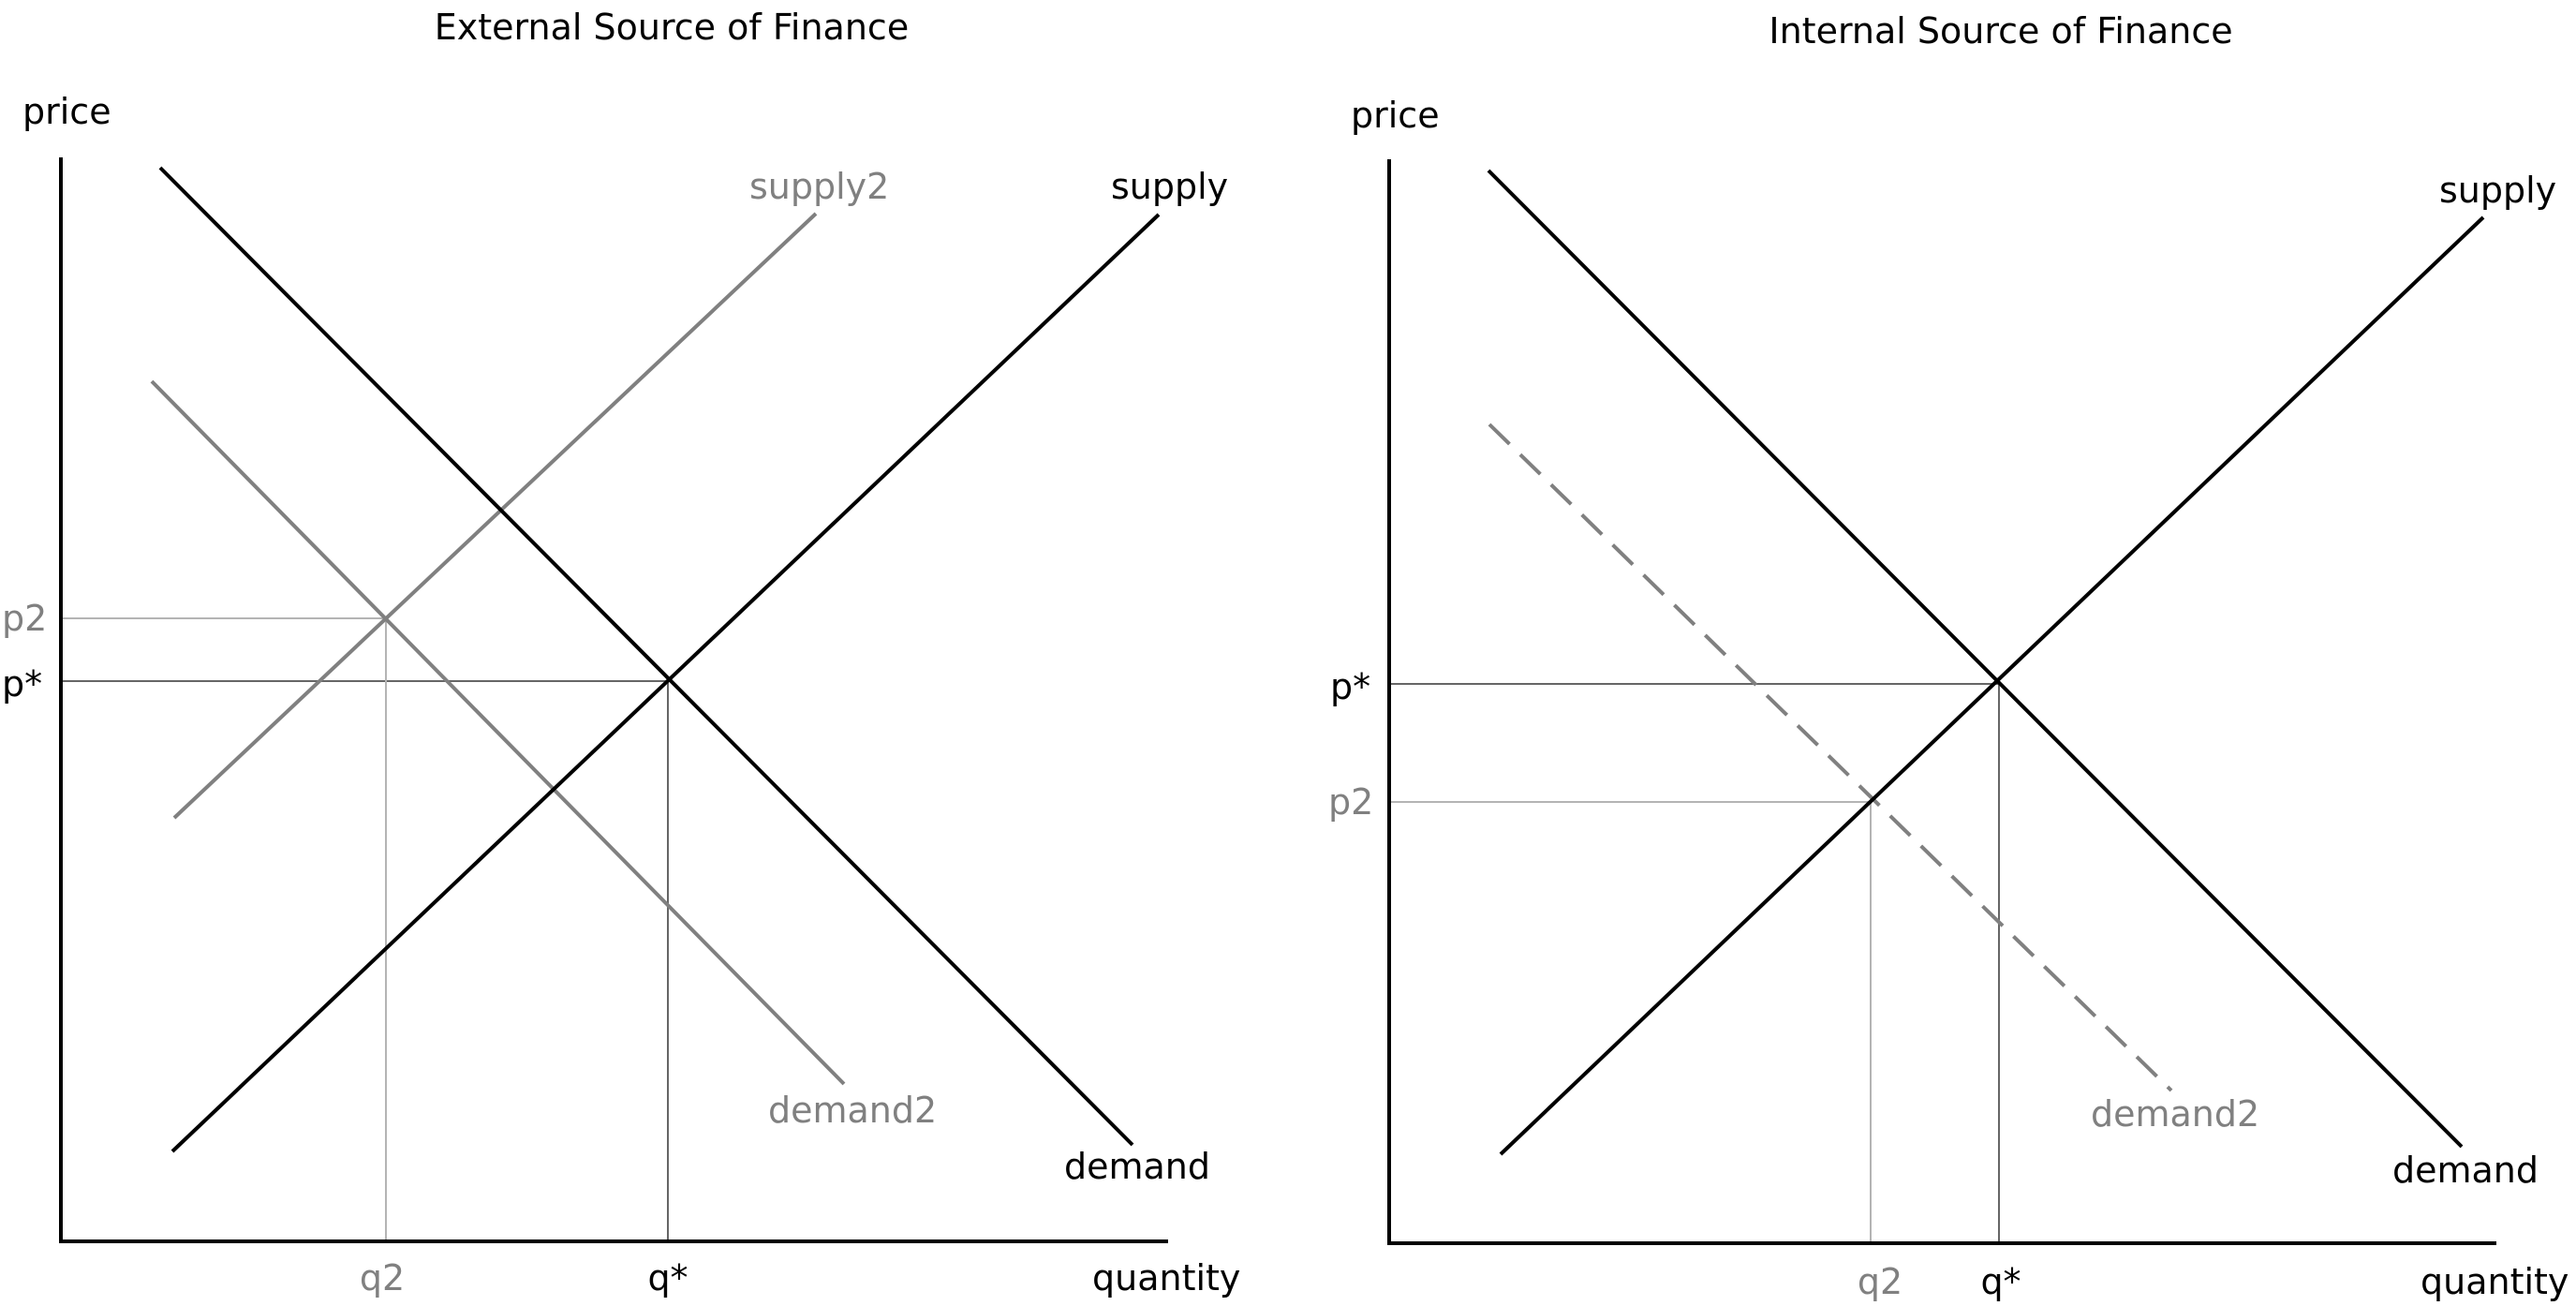 The width and height of the screenshot is (2576, 1306). Describe the element at coordinates (819, 186) in the screenshot. I see `supply2-label: supply2` at that location.